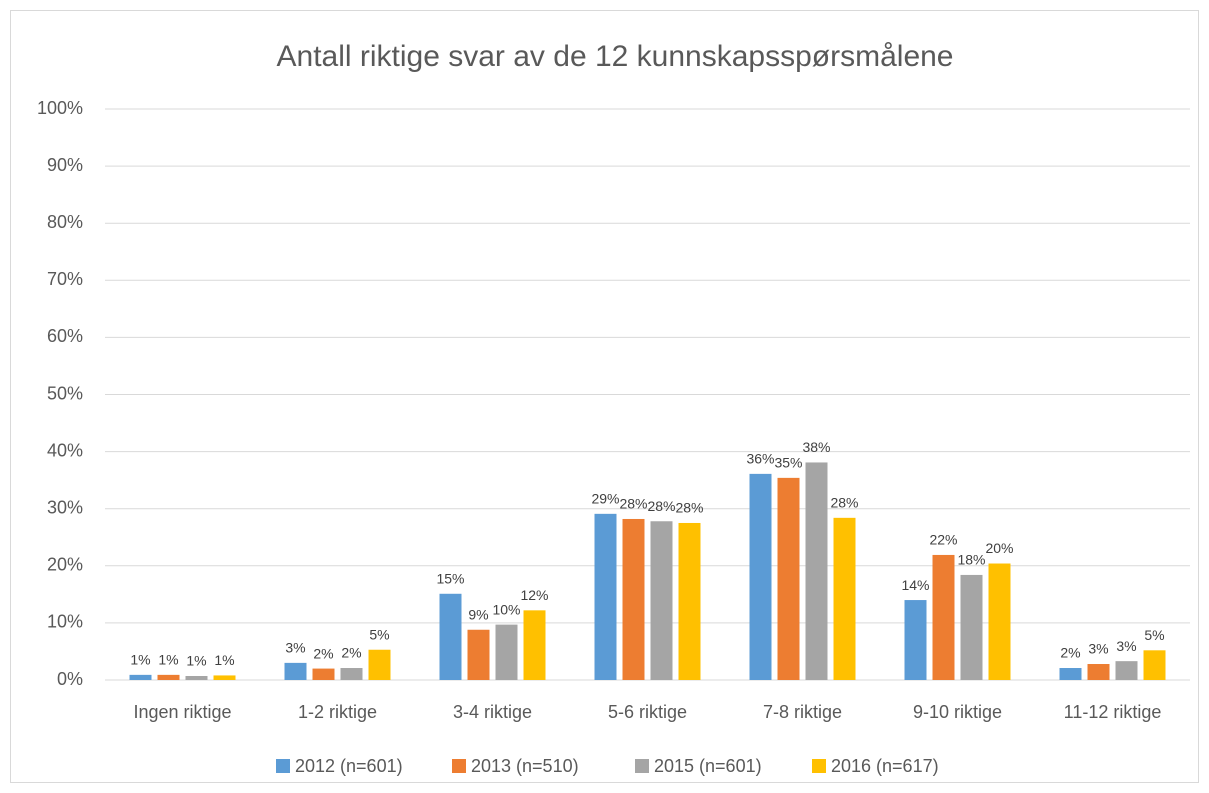 This screenshot has width=1209, height=793. Describe the element at coordinates (802, 712) in the screenshot. I see `x-tick-label: 7-8 riktige` at that location.